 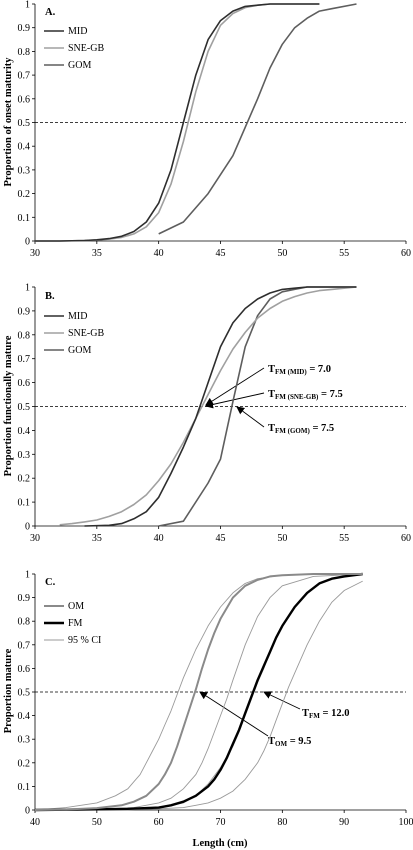 What do you see at coordinates (8, 122) in the screenshot?
I see `panel-a-ylabel: Proportion of onset maturity` at bounding box center [8, 122].